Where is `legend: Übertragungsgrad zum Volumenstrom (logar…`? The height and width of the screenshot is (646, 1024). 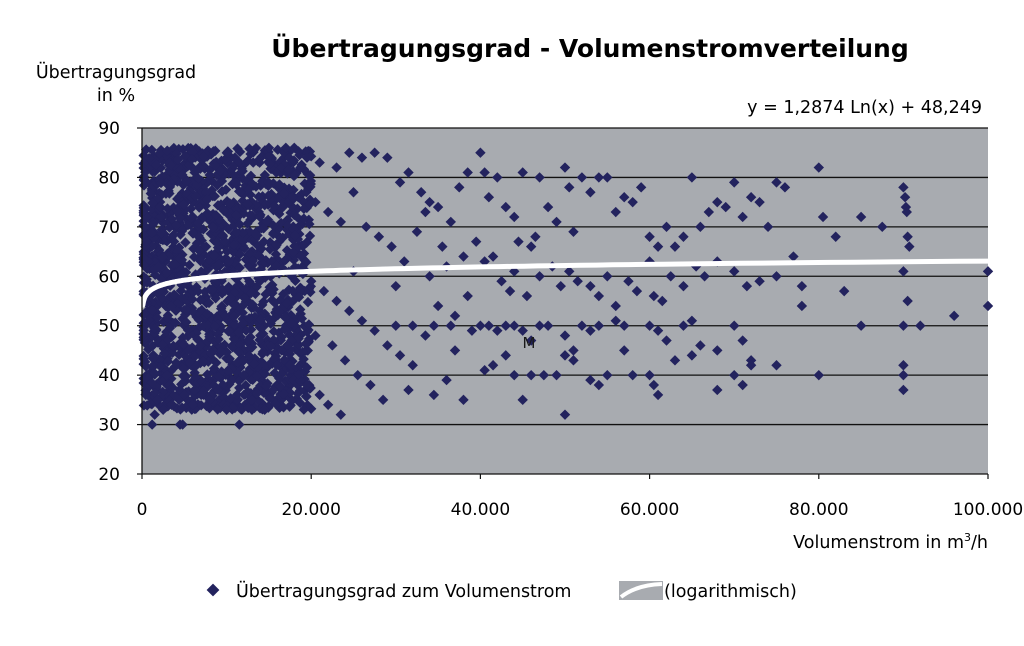 legend: Übertragungsgrad zum Volumenstrom (logar… is located at coordinates (501, 591).